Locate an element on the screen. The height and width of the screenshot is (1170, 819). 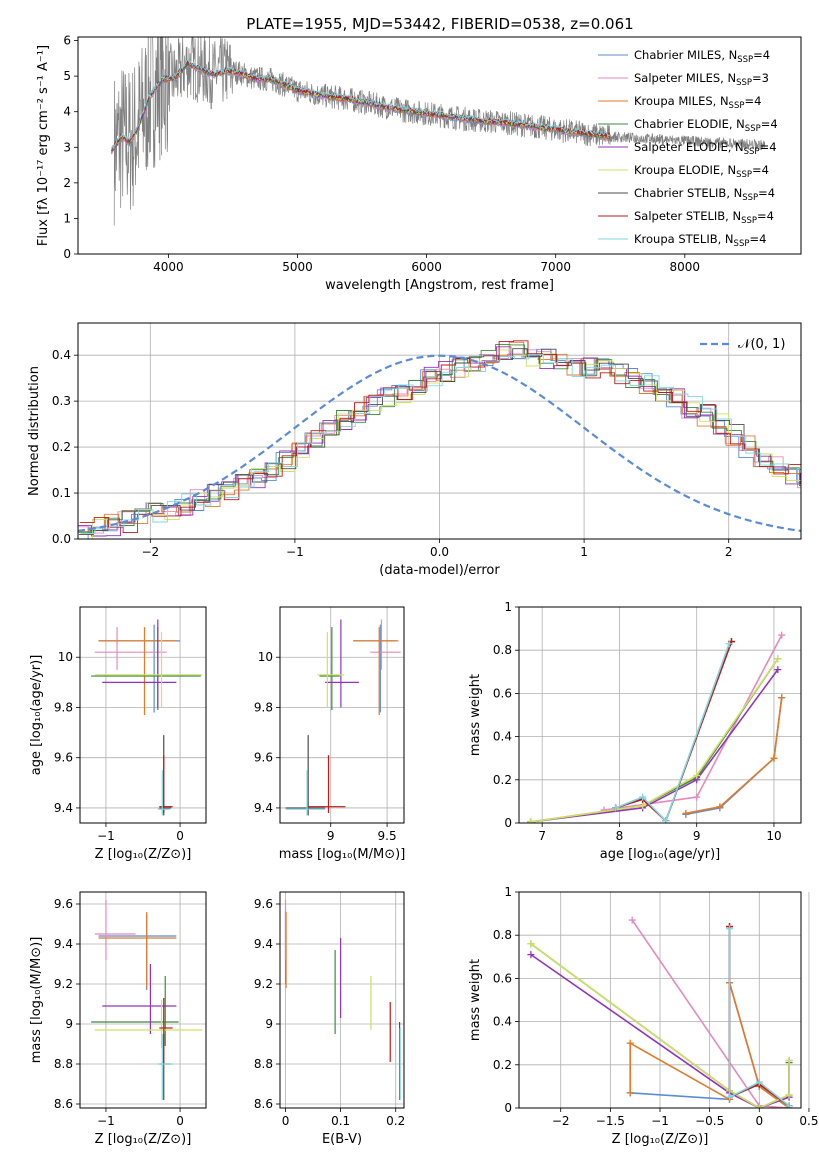
observed-spectrum-line is located at coordinates (439, 131).